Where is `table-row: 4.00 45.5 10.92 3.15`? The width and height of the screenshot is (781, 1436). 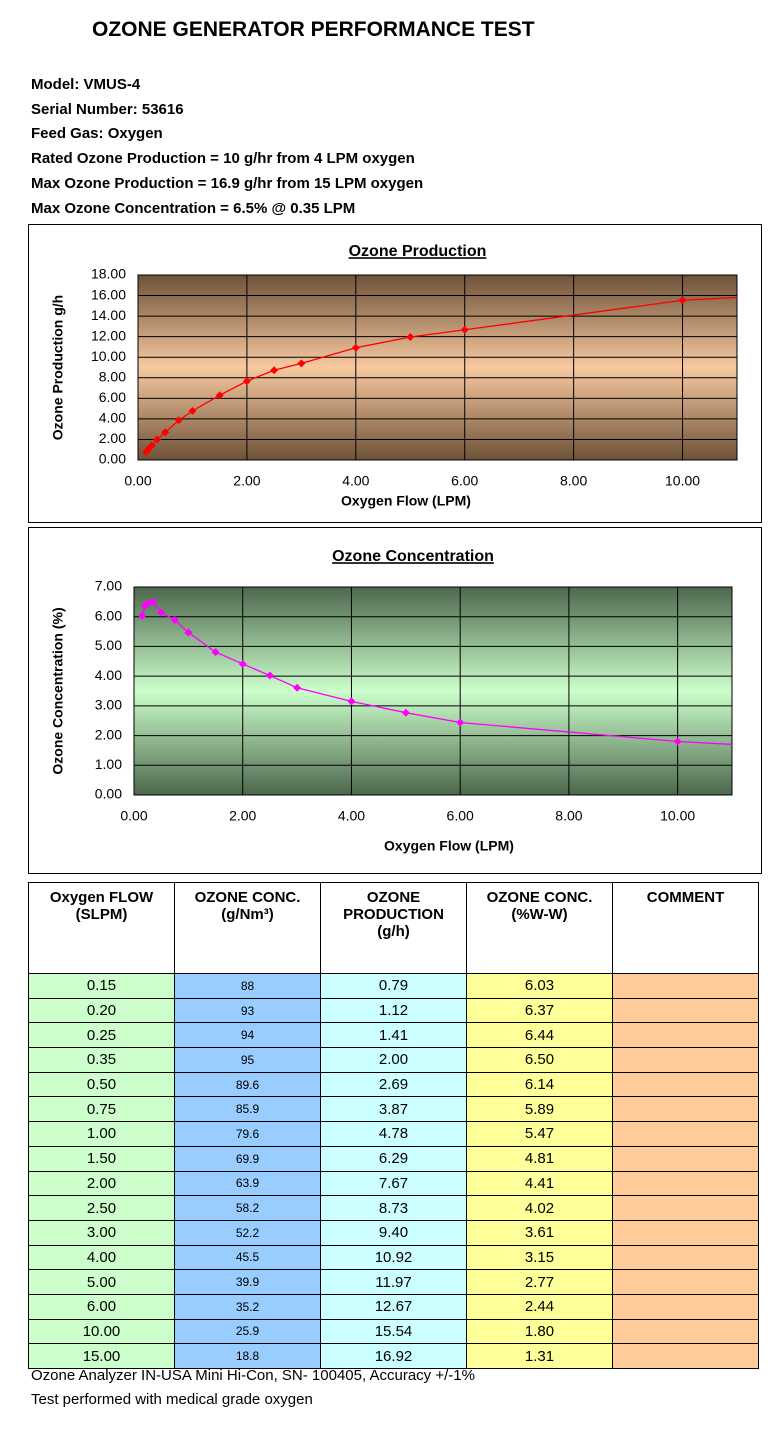
table-row: 4.00 45.5 10.92 3.15 is located at coordinates (393, 1257).